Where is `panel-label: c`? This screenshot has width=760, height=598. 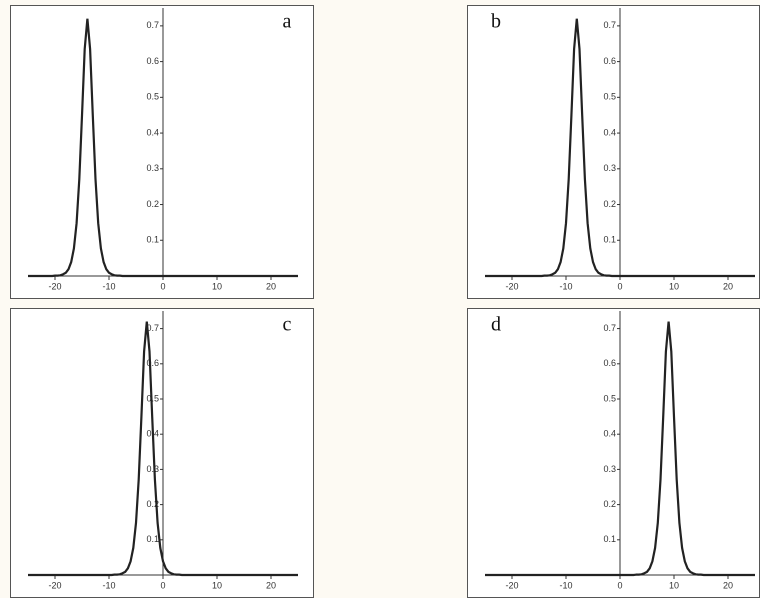 panel-label: c is located at coordinates (287, 325).